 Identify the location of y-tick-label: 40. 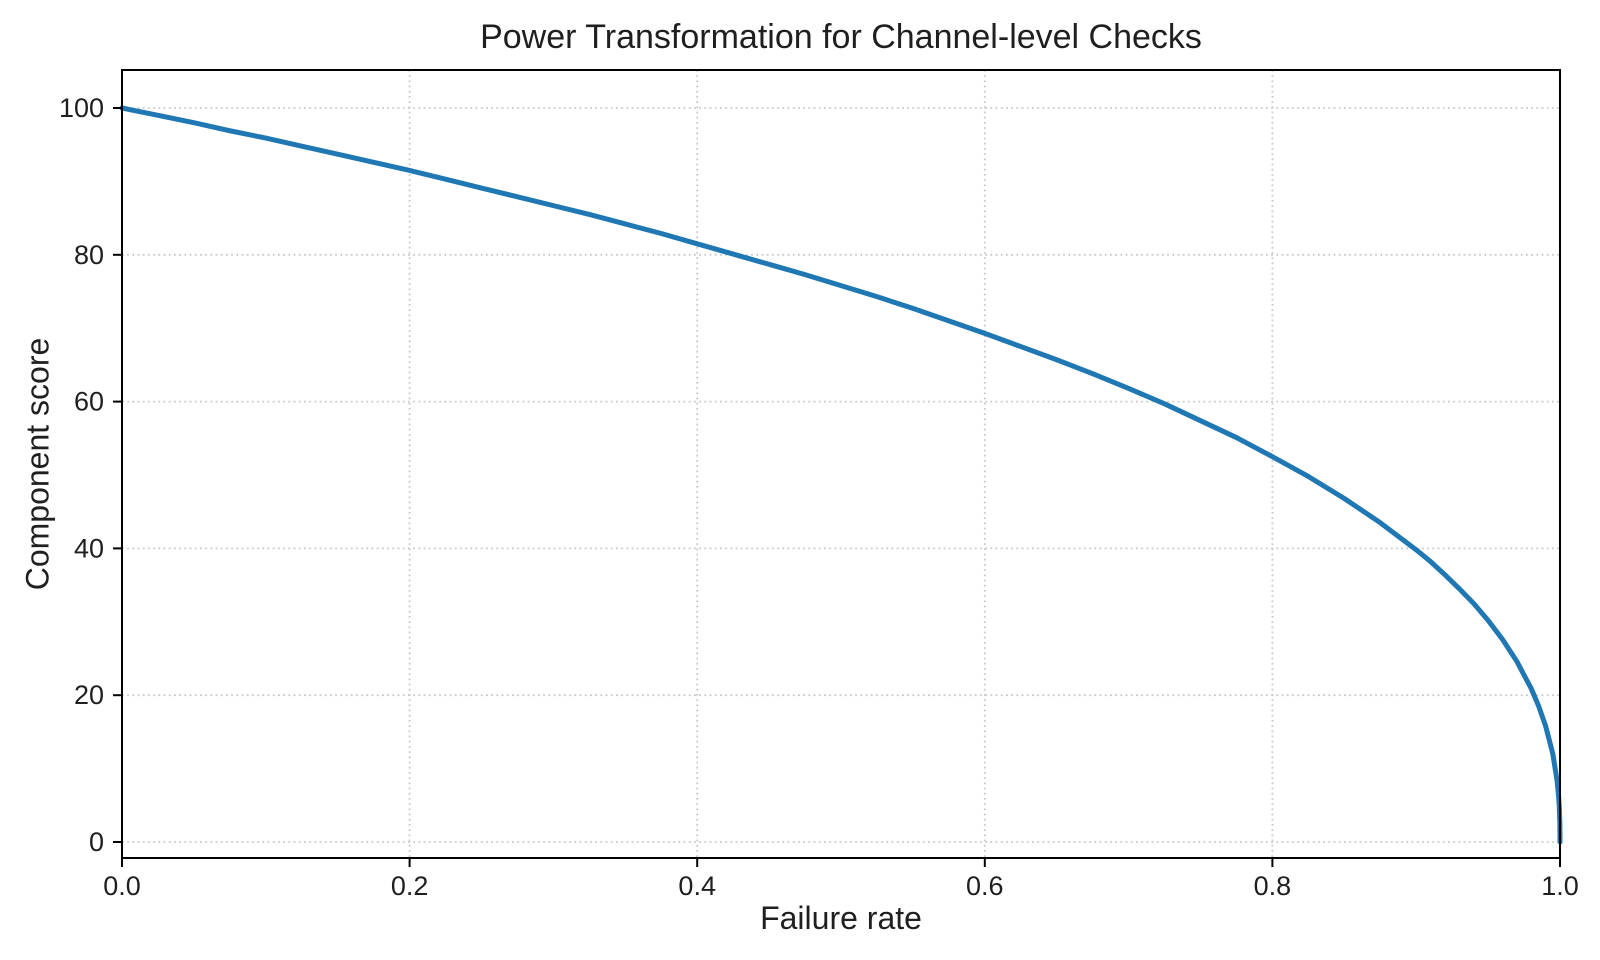
(89, 548).